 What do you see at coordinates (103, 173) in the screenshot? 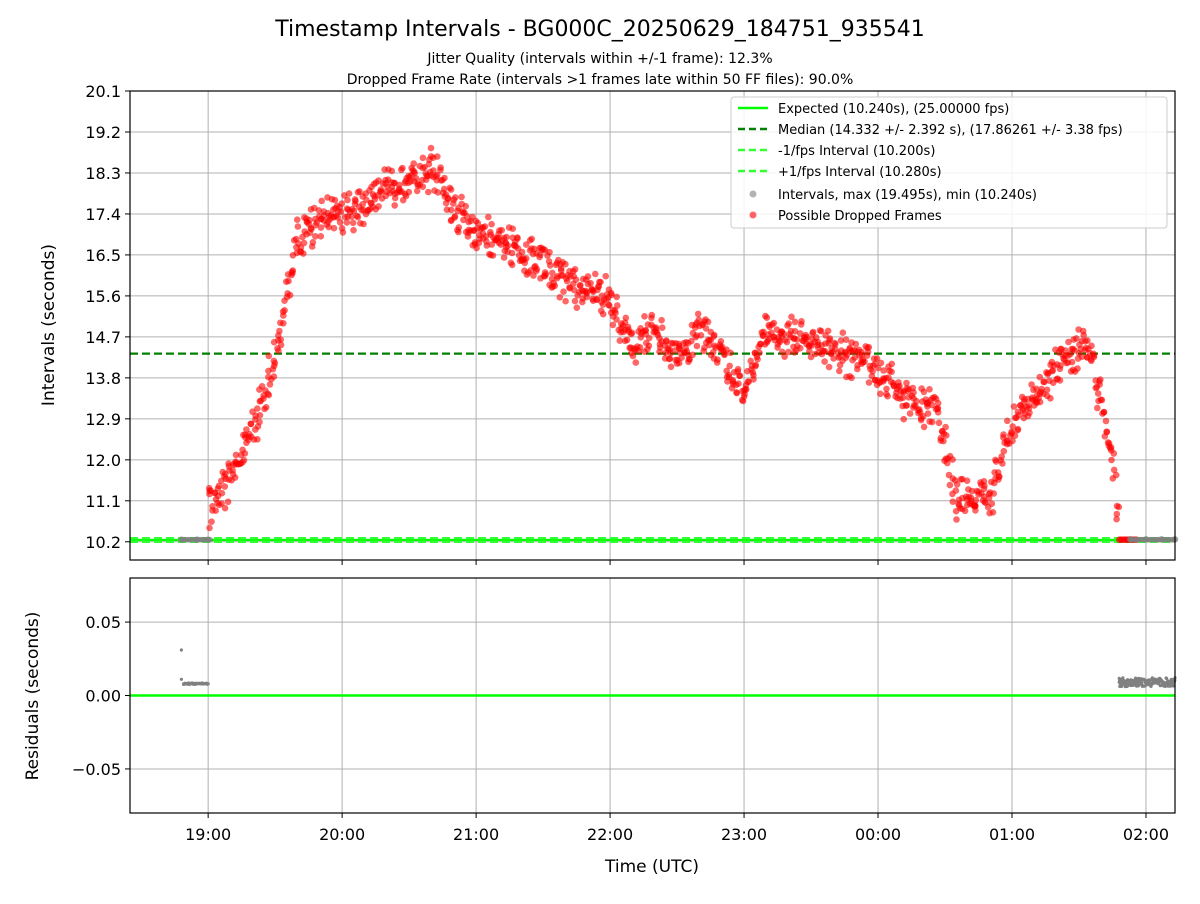
I see `top-y-tick-label-9: 18.3` at bounding box center [103, 173].